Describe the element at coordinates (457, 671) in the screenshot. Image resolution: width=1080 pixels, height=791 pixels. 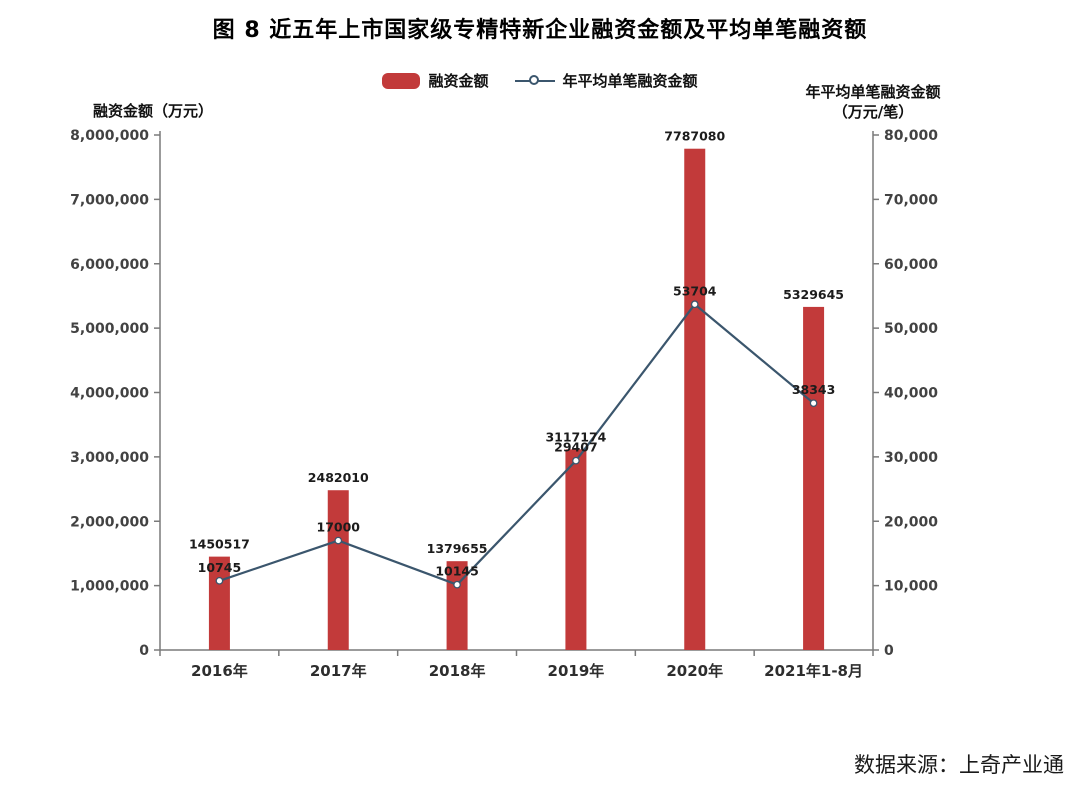
I see `svg-text: 2018年` at that location.